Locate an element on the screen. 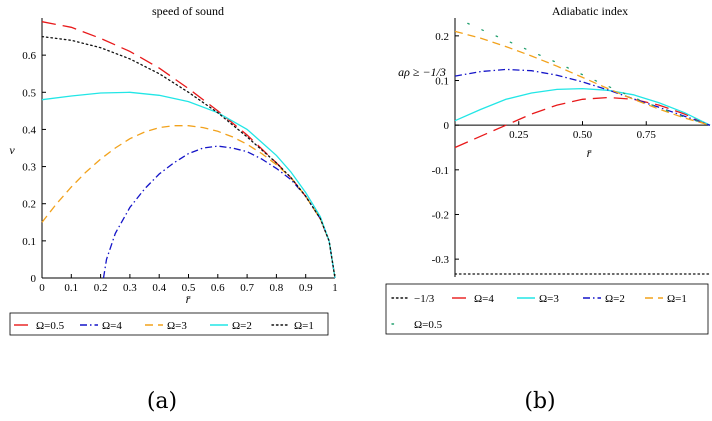 This screenshot has height=421, width=712. p2-legend-label: Ω=0.5 is located at coordinates (428, 325).